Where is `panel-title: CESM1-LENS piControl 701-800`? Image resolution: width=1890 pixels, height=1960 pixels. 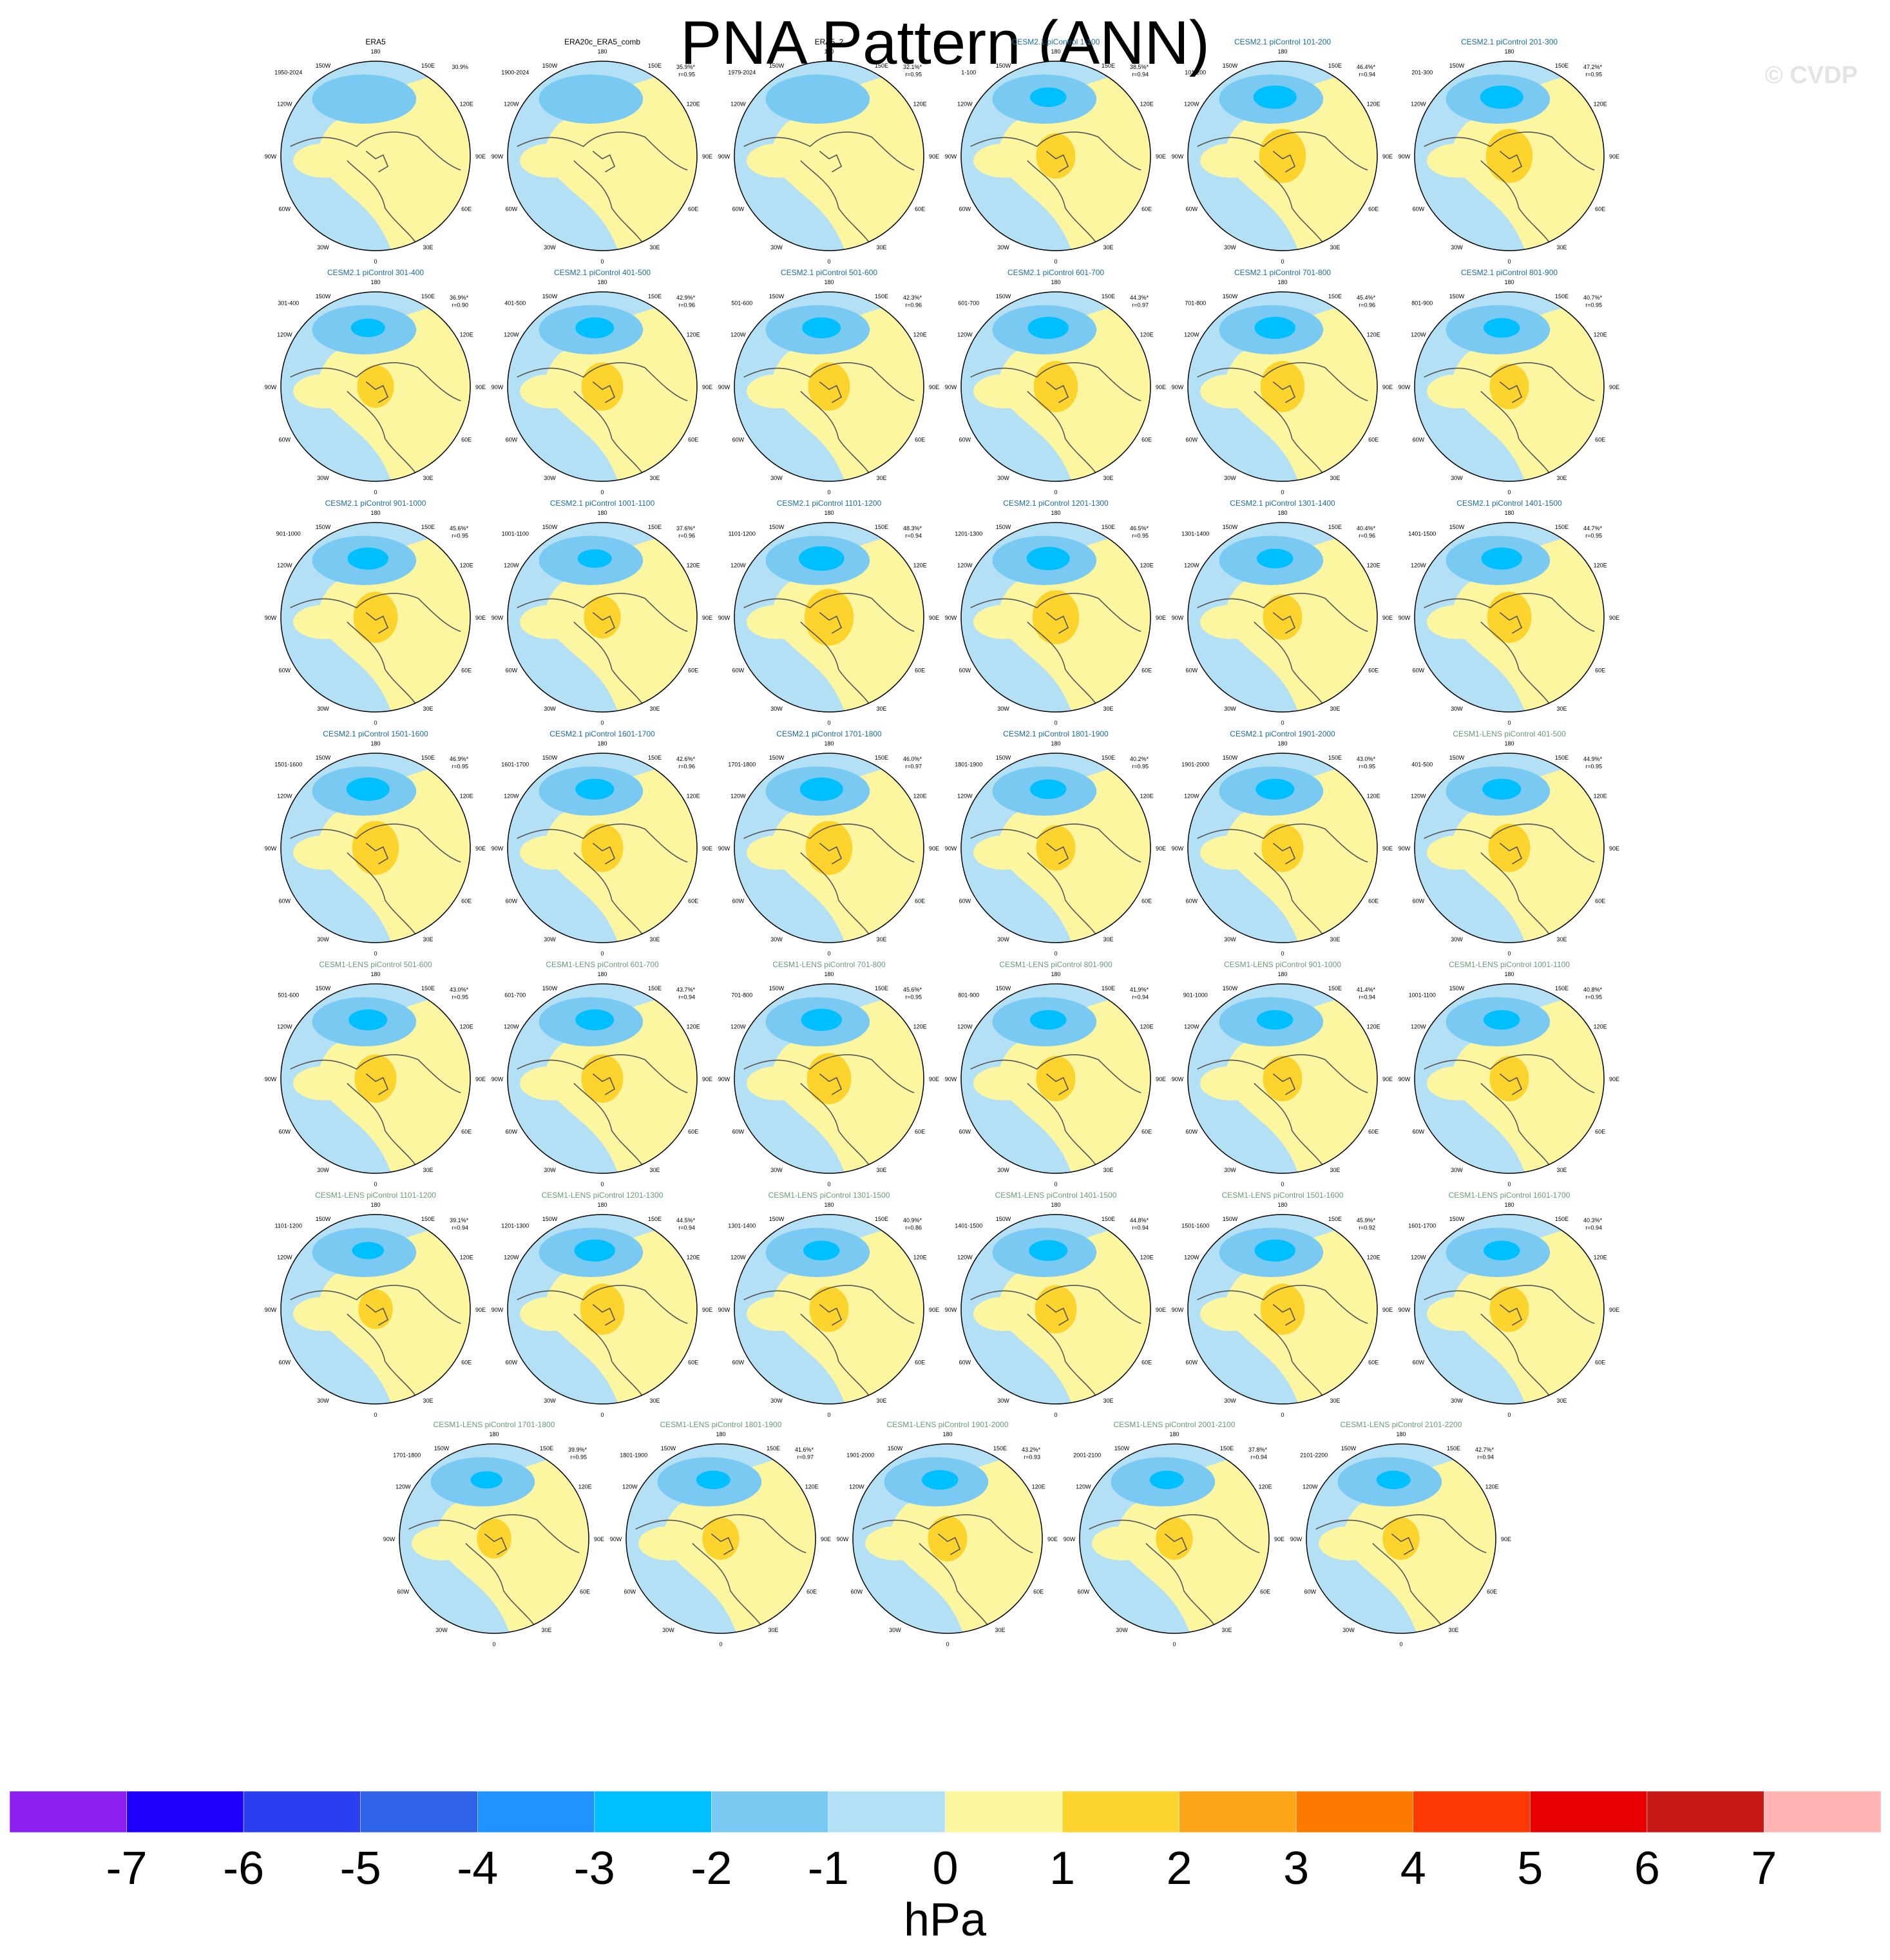 panel-title: CESM1-LENS piControl 701-800 is located at coordinates (829, 965).